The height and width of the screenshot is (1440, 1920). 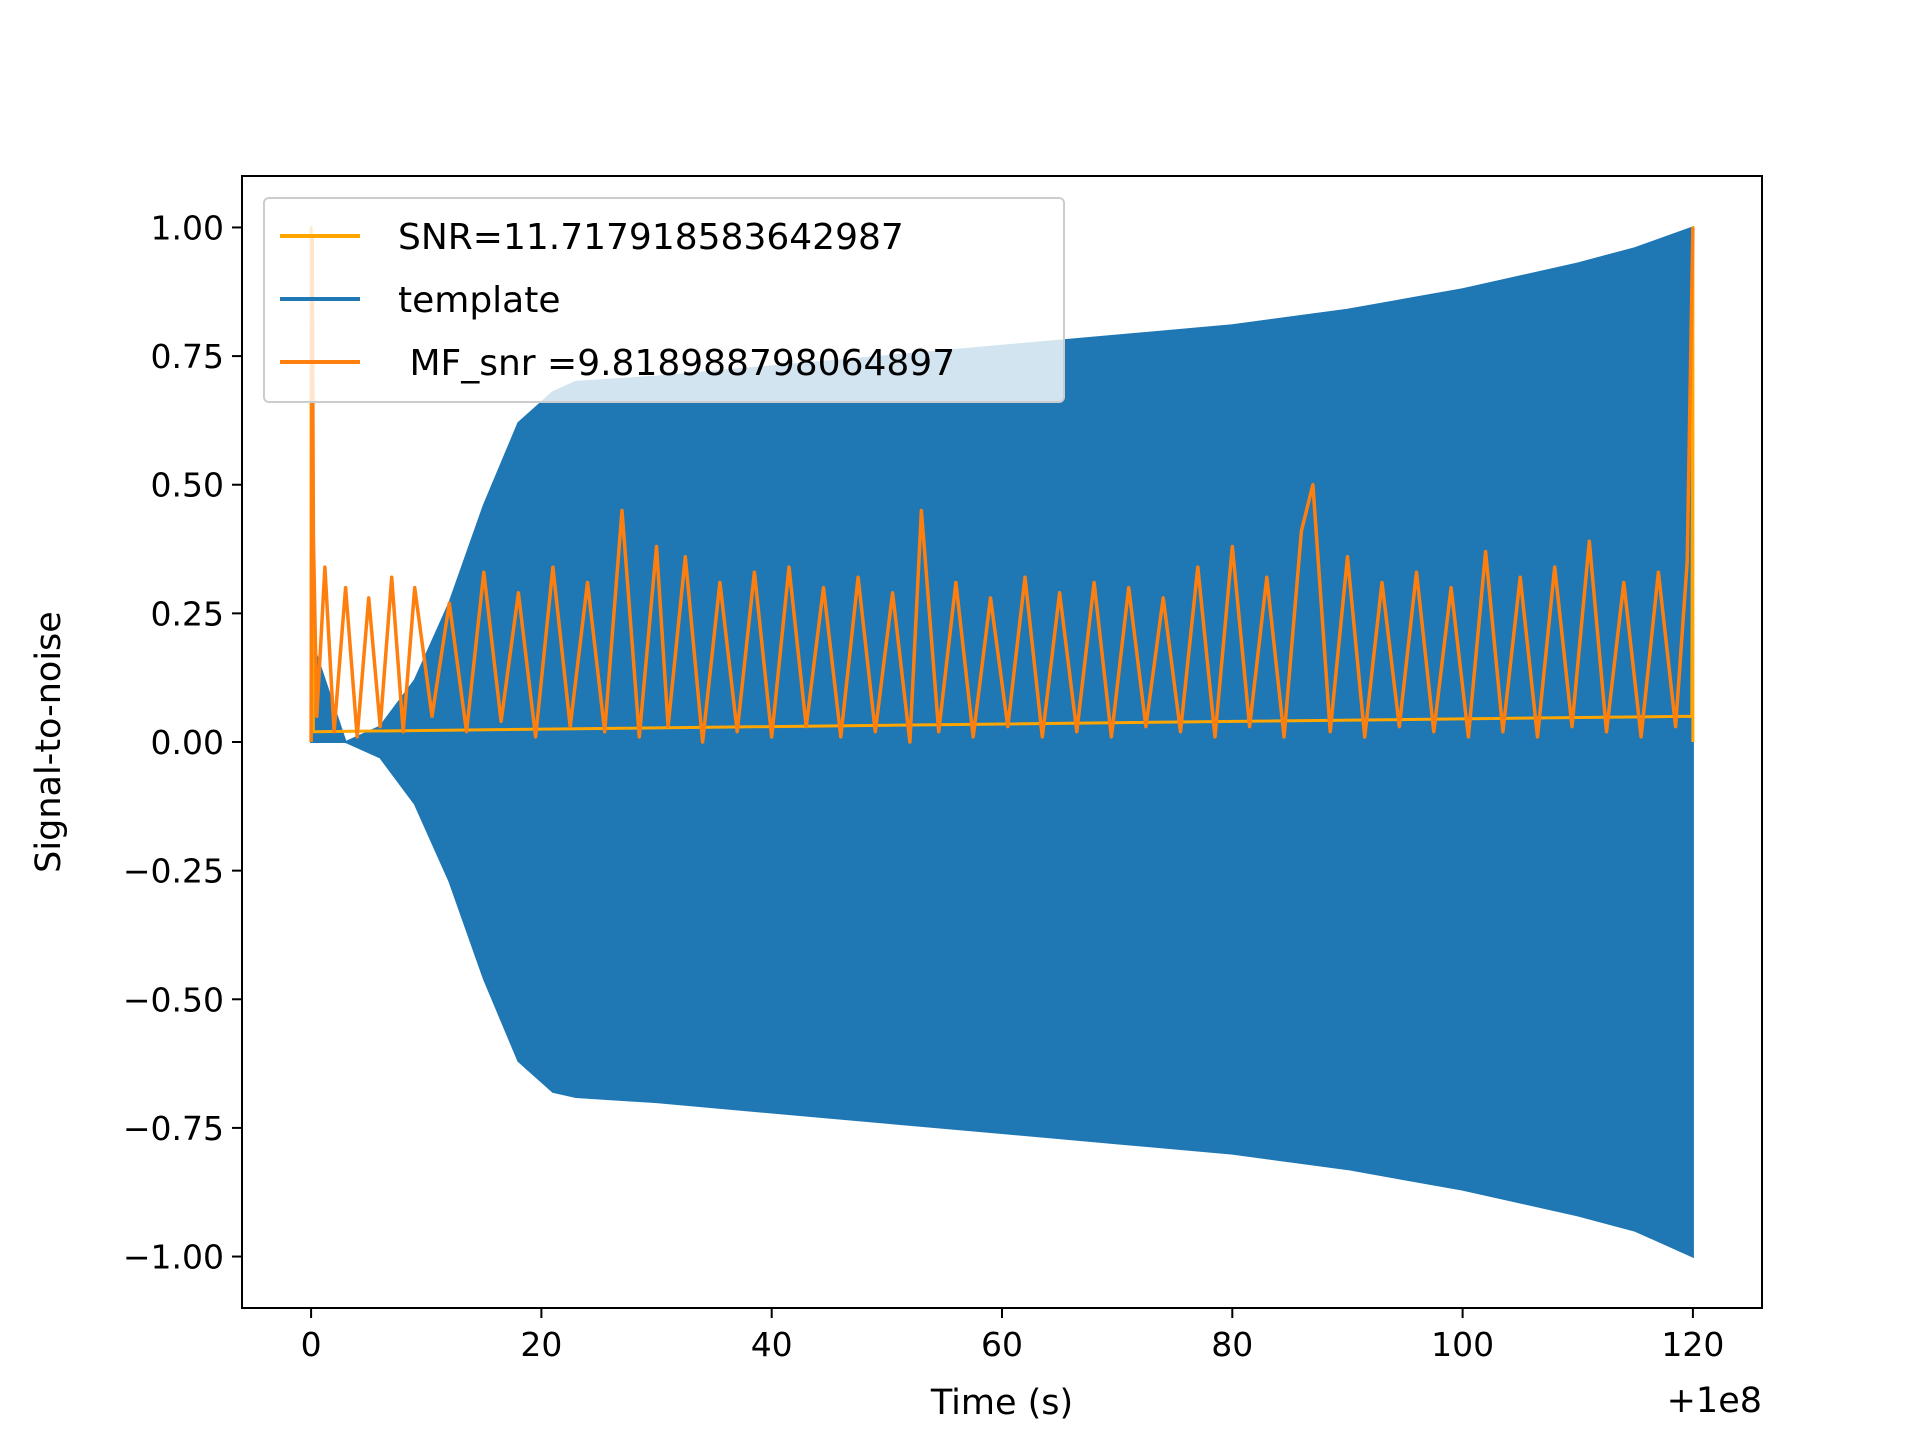 What do you see at coordinates (173, 999) in the screenshot?
I see `y-tick-label: −0.50` at bounding box center [173, 999].